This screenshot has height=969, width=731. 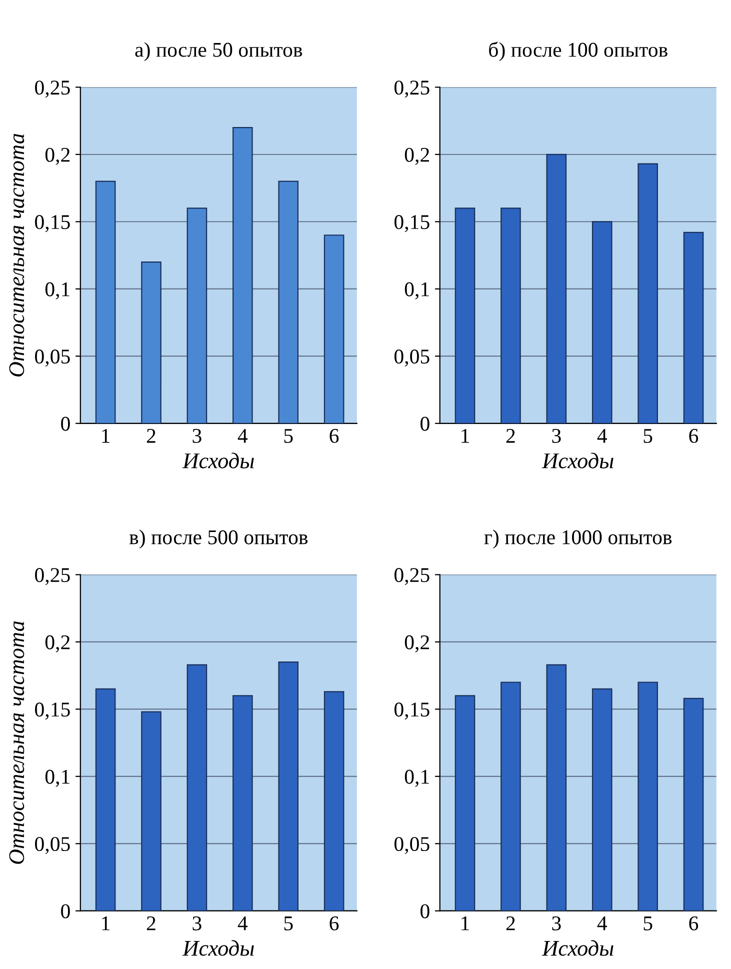 I want to click on chart-title: г) после 1000 опытов, so click(x=578, y=539).